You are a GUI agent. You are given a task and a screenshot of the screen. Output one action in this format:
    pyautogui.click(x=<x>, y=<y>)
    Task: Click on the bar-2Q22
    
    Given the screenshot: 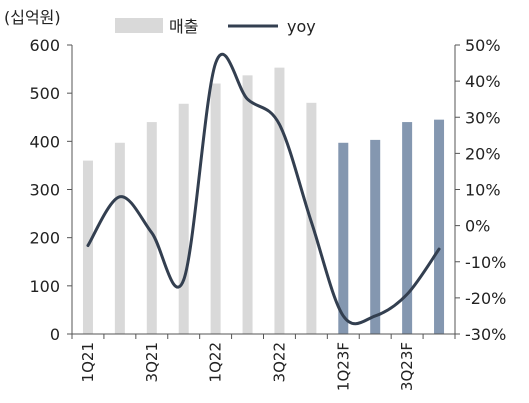 What is the action you would take?
    pyautogui.click(x=247, y=204)
    